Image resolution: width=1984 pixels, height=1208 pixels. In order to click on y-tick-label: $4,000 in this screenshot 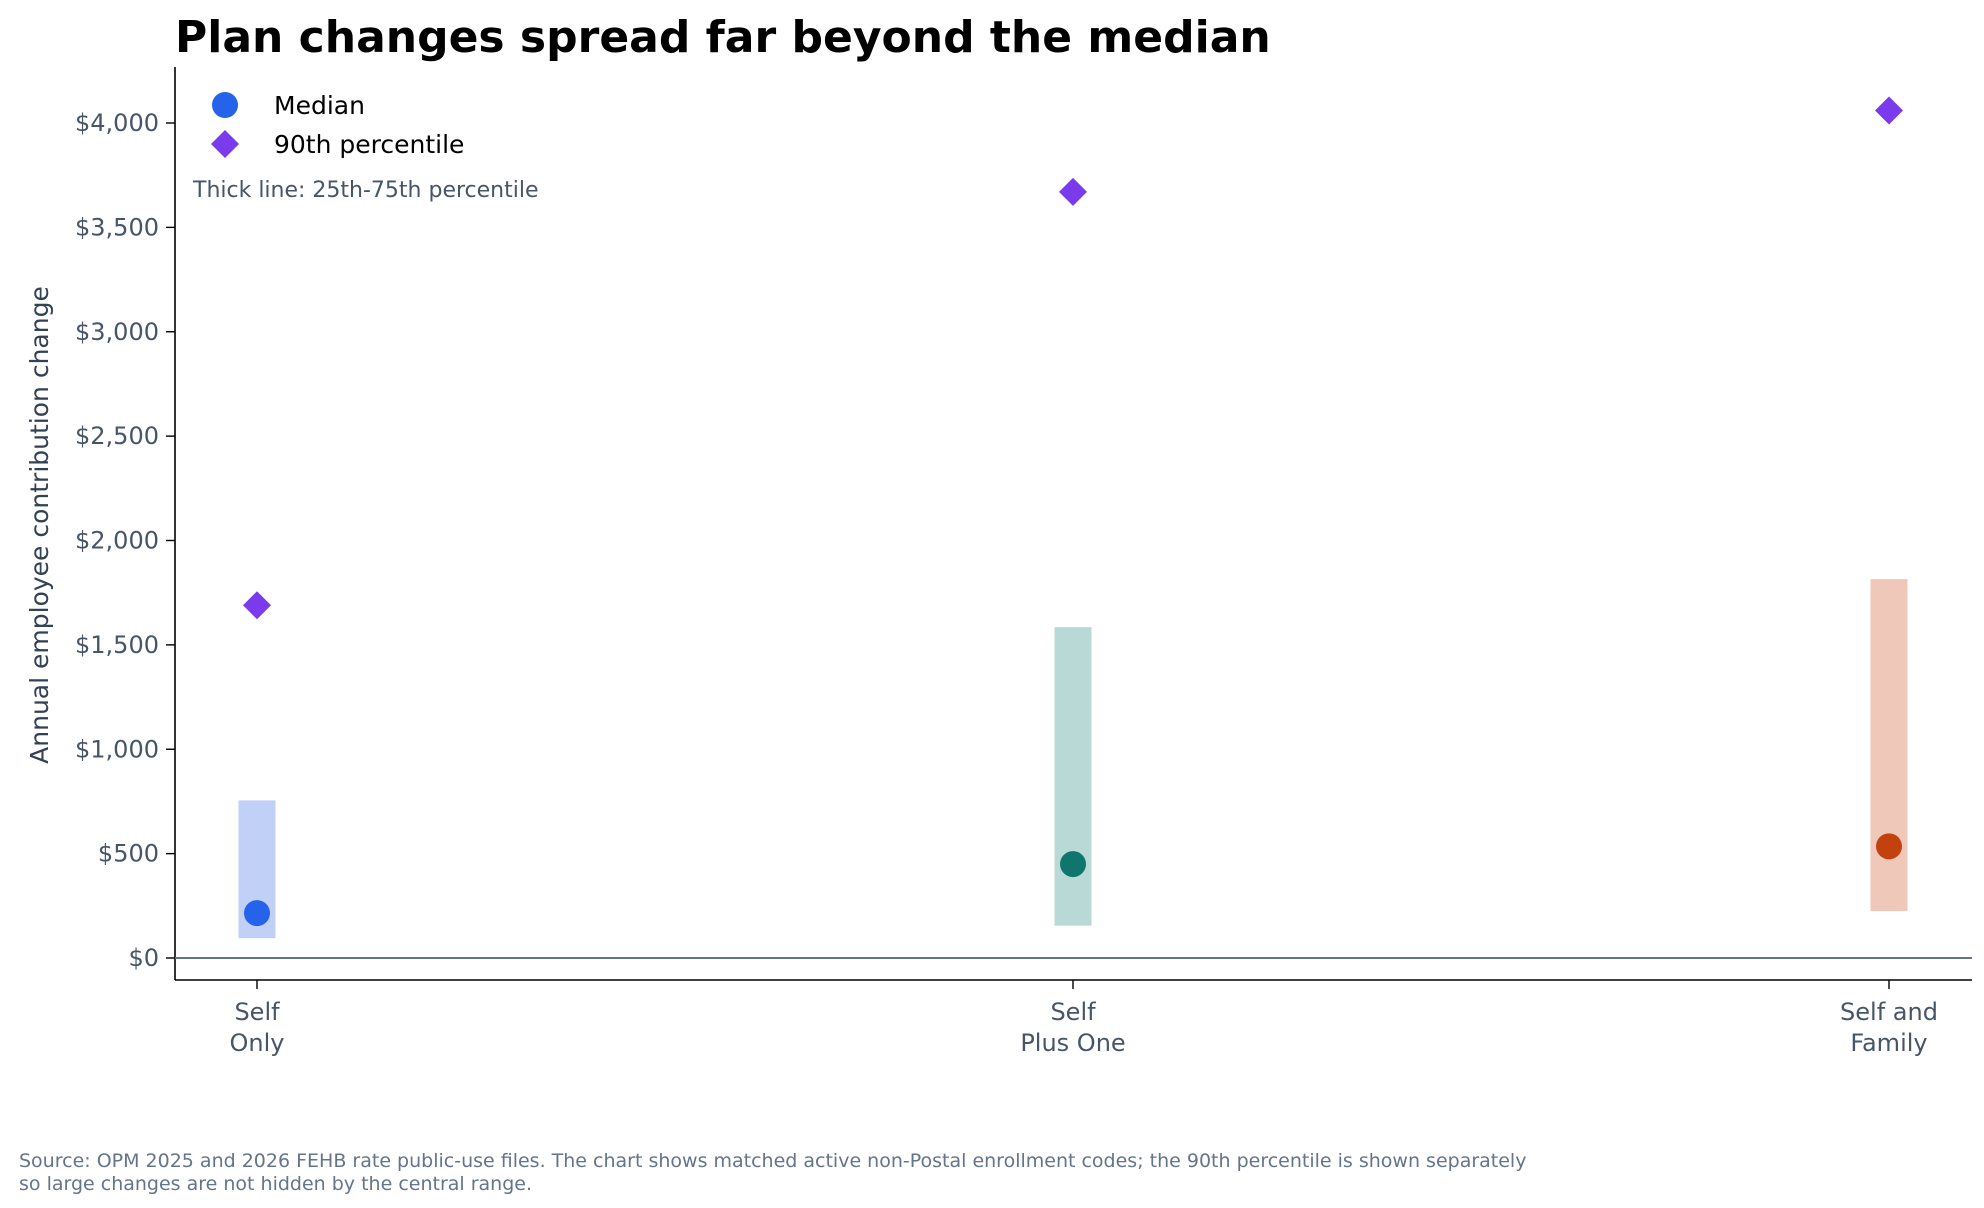, I will do `click(117, 123)`.